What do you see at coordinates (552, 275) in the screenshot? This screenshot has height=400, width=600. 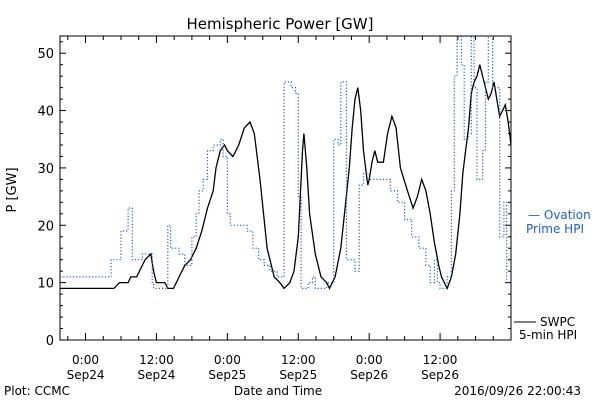 I see `legend: — Ovation Prime HPI SWPC 5-min HPI` at bounding box center [552, 275].